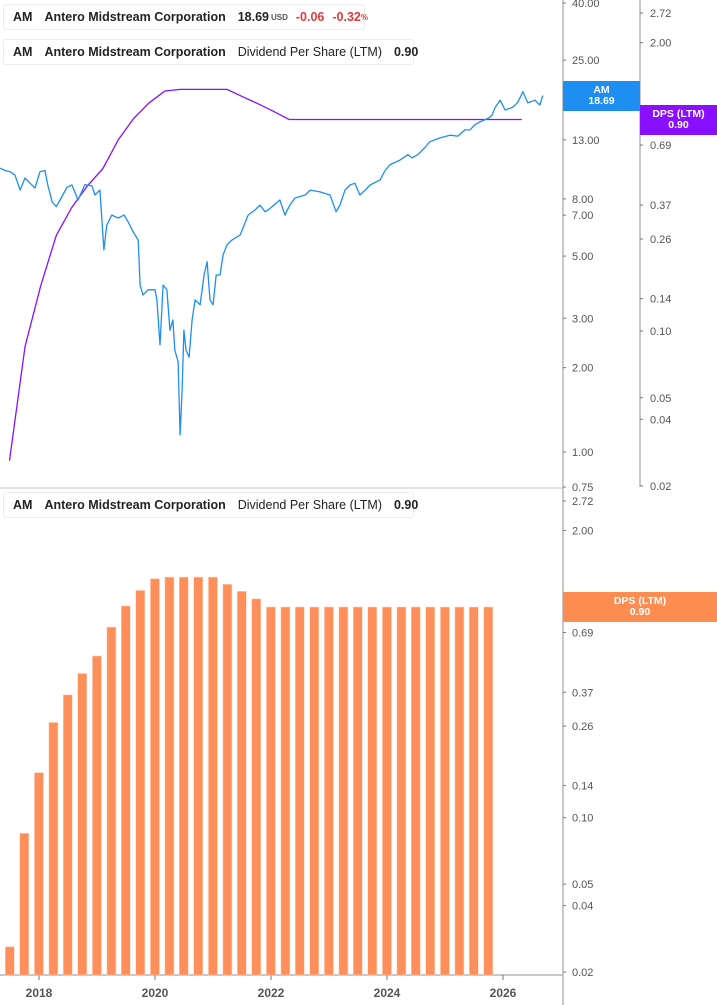 This screenshot has height=1005, width=717. I want to click on legend-pct-sign: %, so click(364, 17).